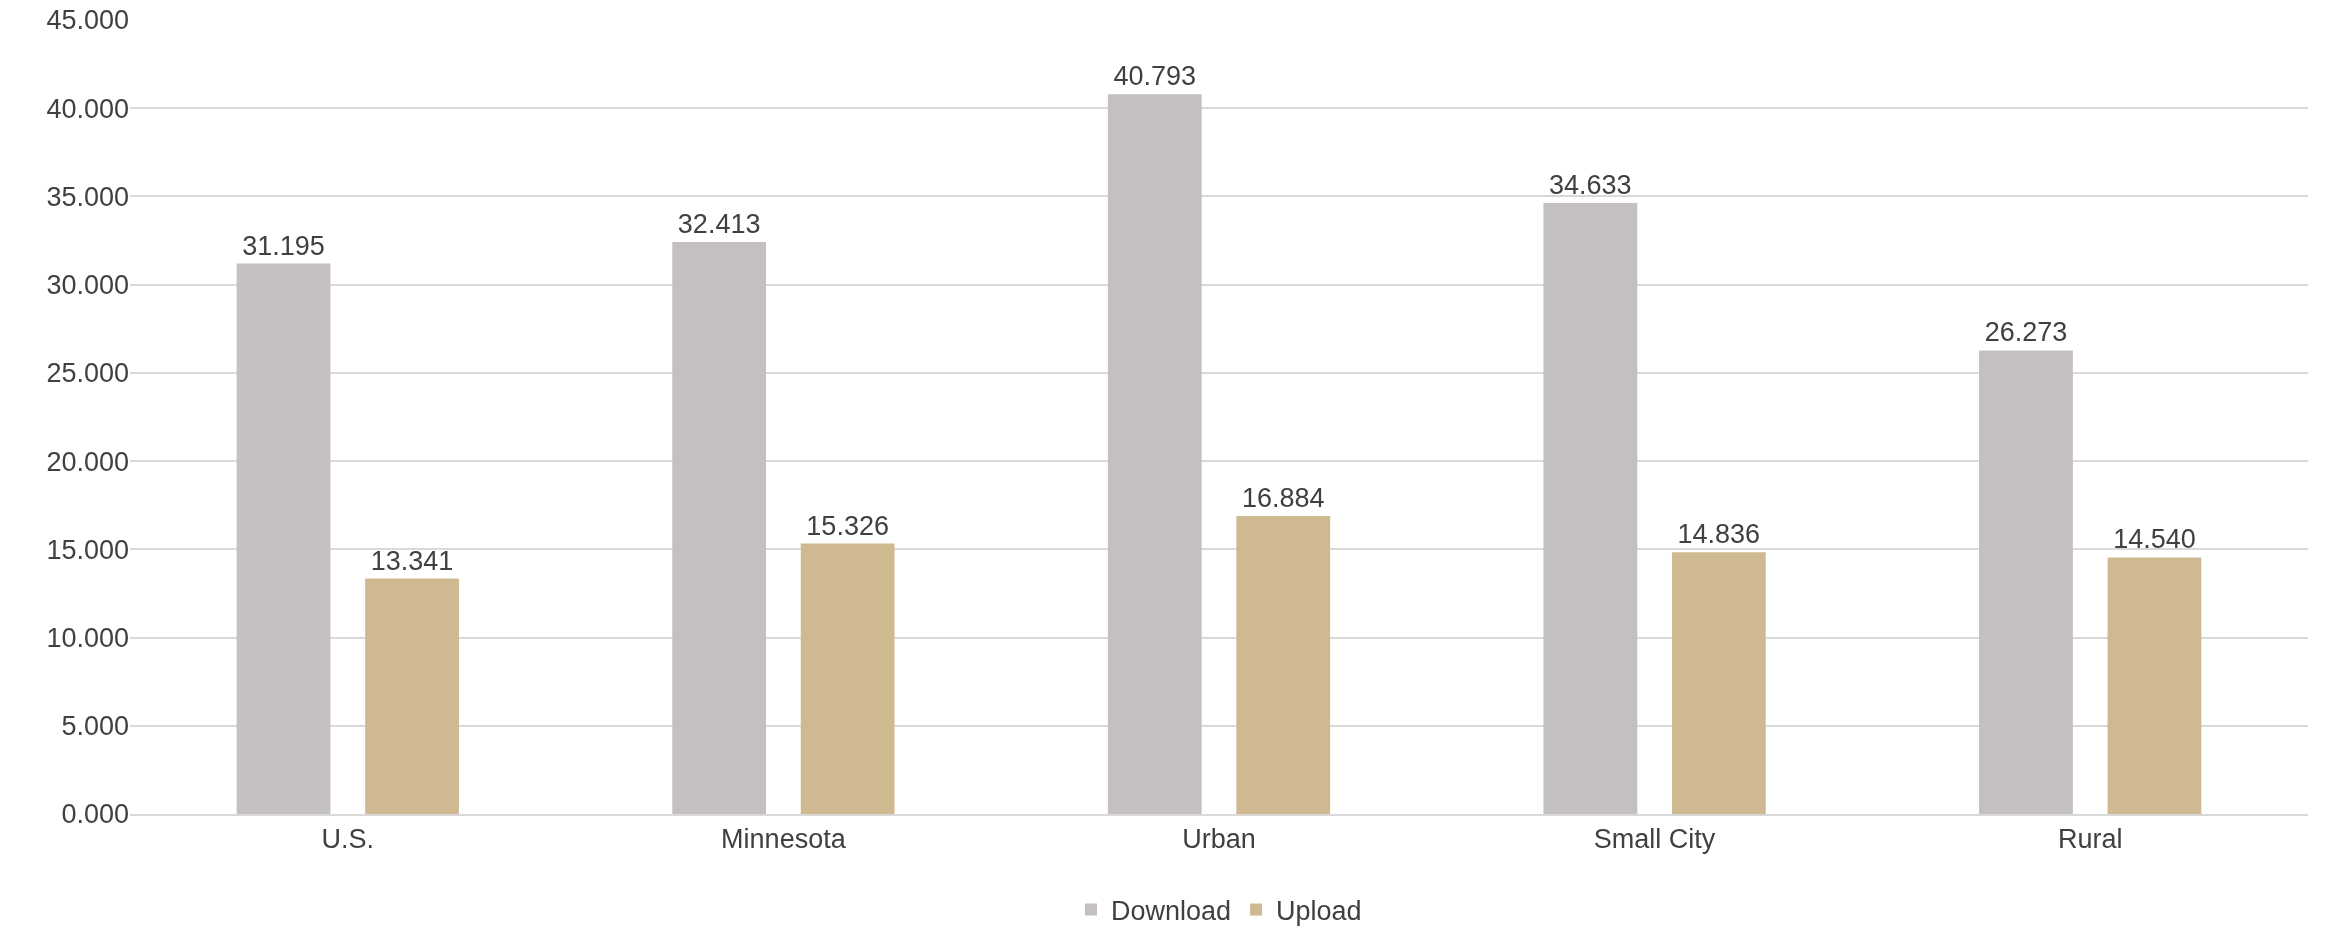 The width and height of the screenshot is (2328, 946). I want to click on legend-label: Download, so click(1171, 911).